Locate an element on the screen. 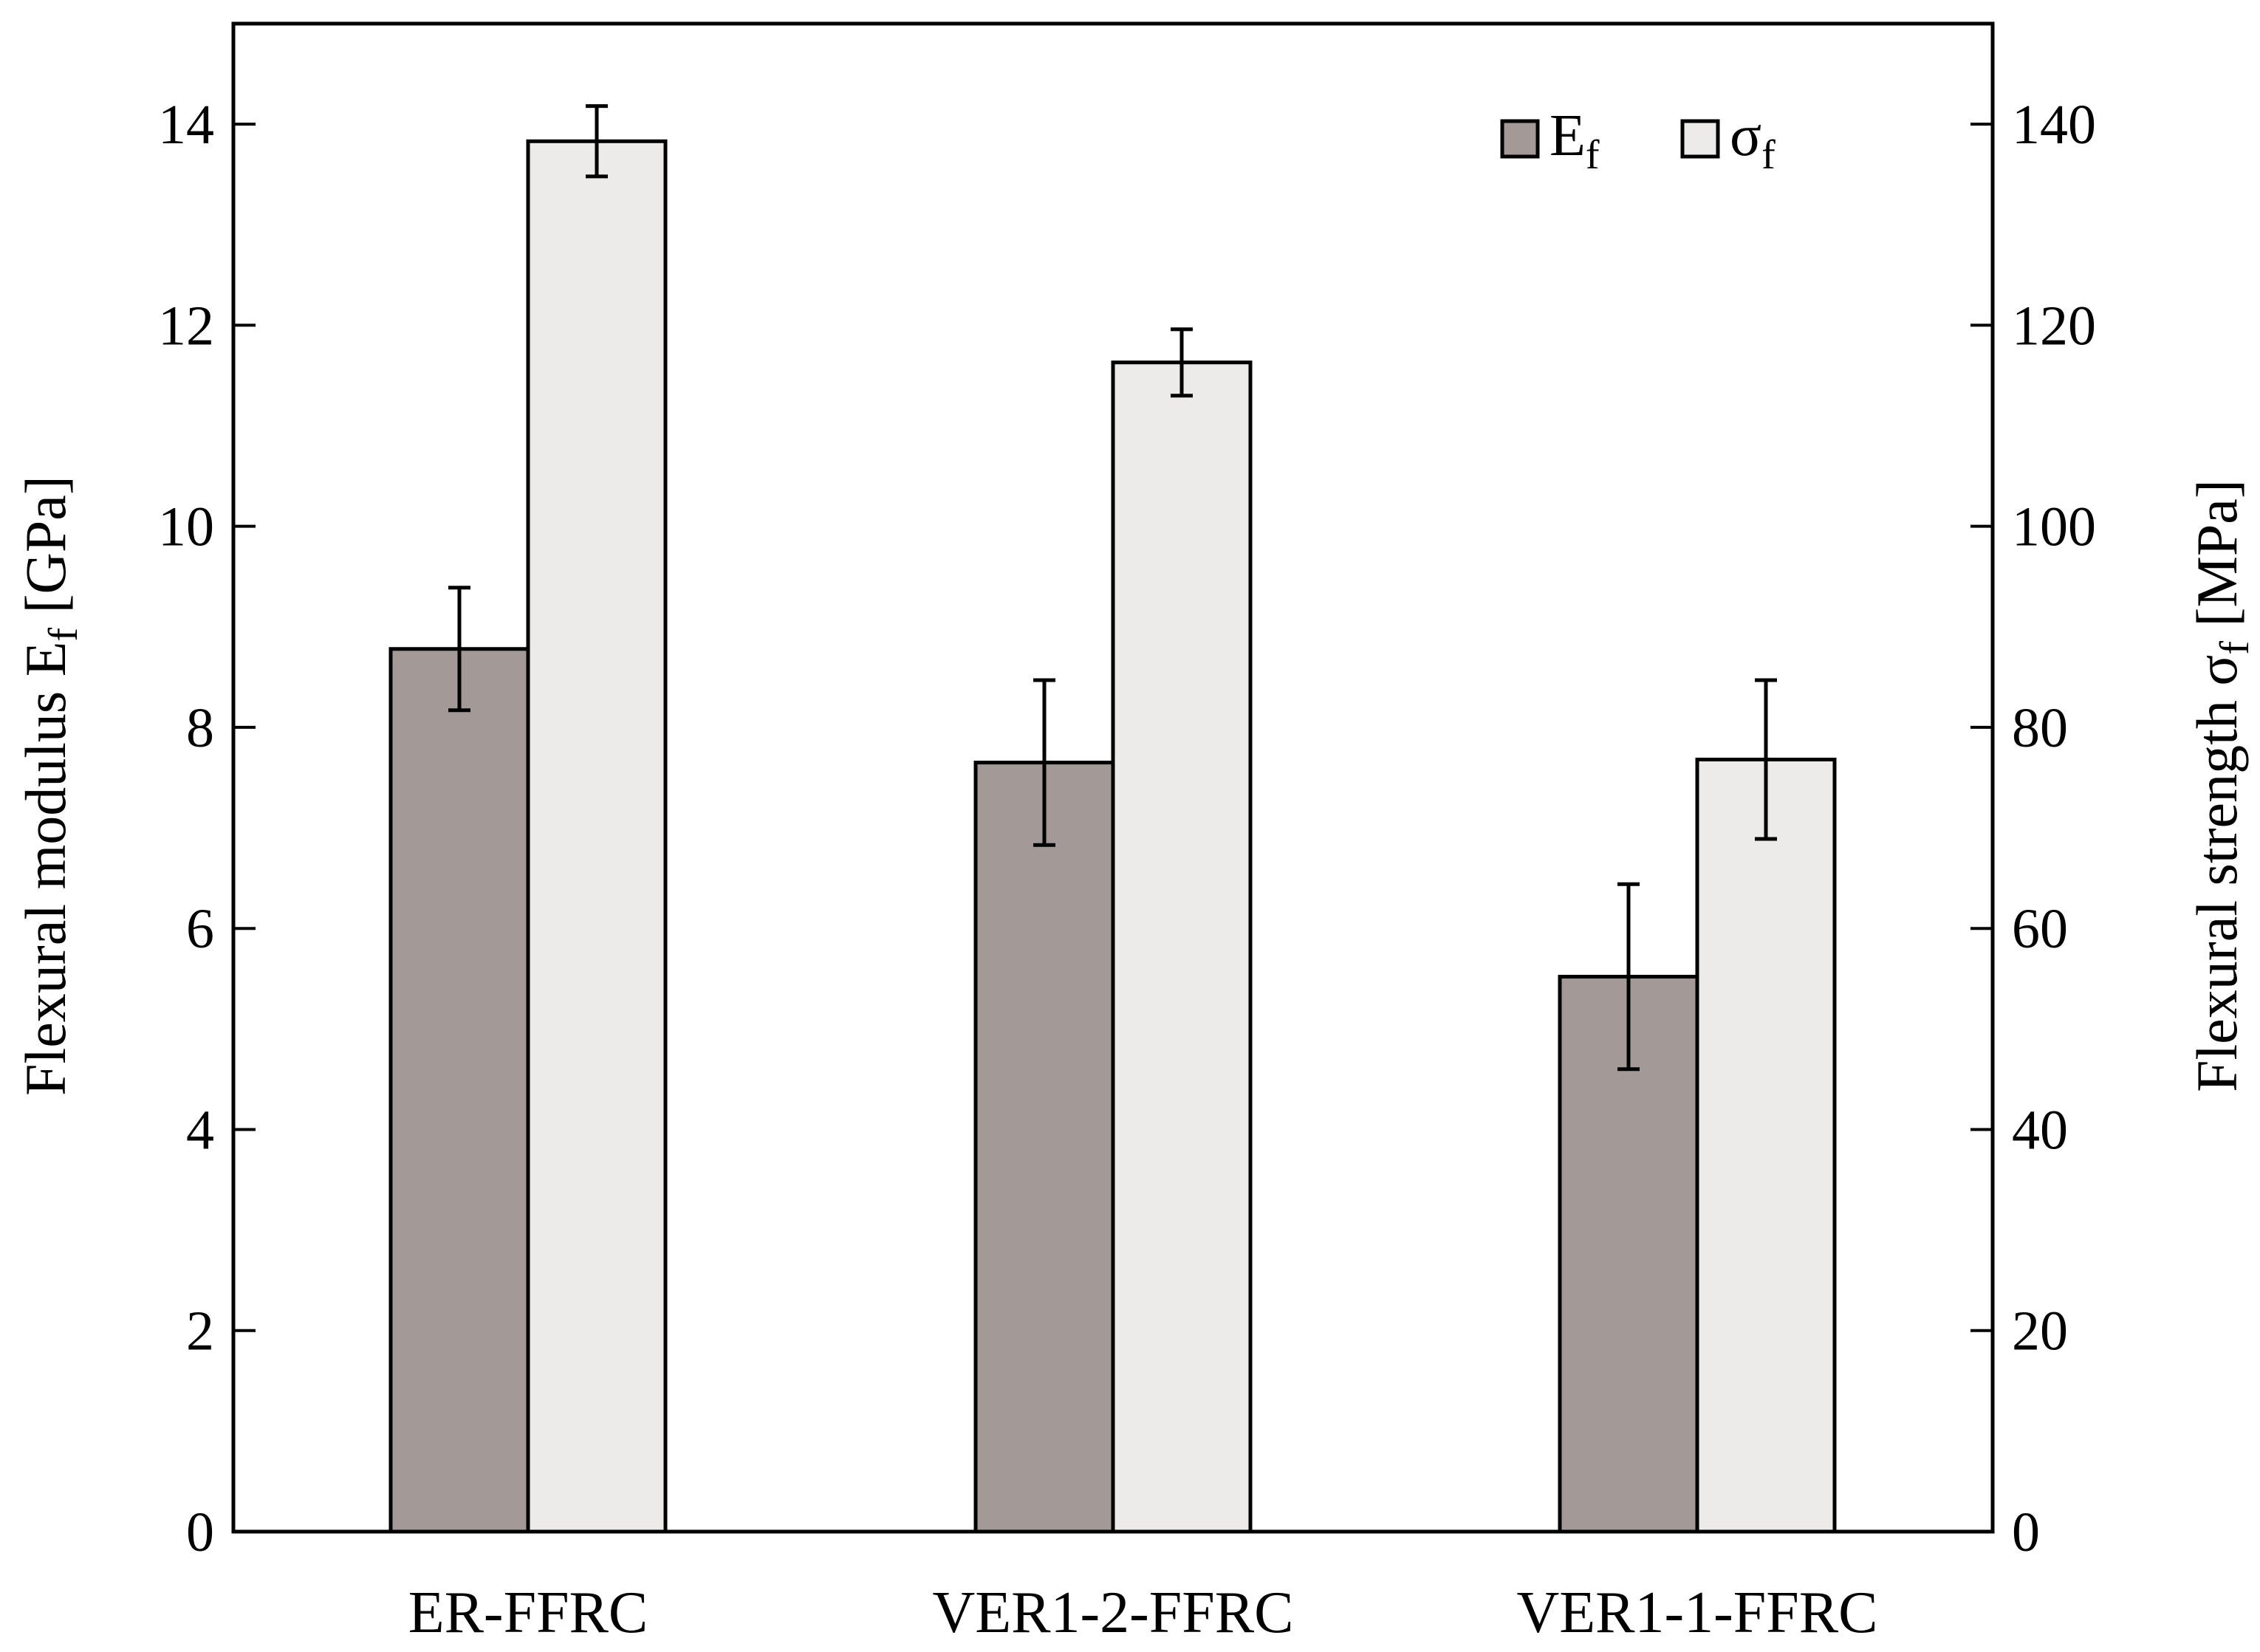 This screenshot has height=1652, width=2260. right-tick-label: 40 is located at coordinates (2040, 1130).